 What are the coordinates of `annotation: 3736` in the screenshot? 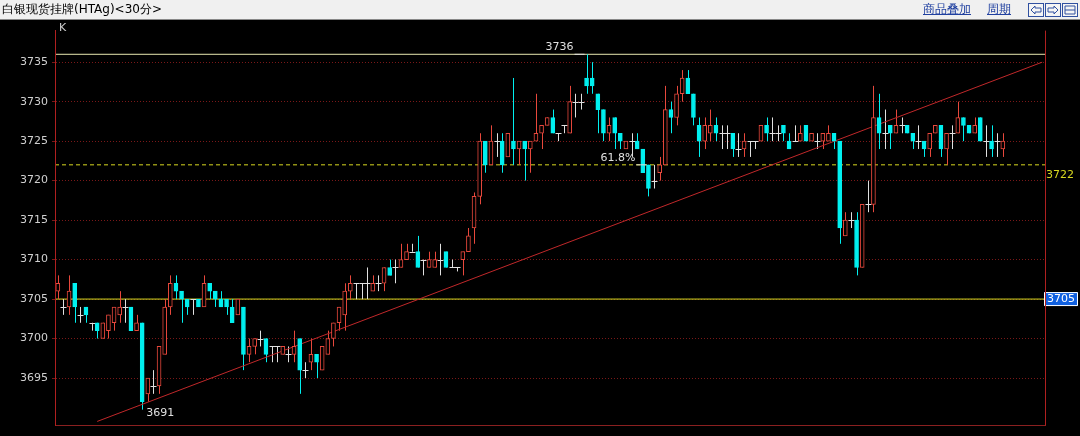 It's located at (559, 47).